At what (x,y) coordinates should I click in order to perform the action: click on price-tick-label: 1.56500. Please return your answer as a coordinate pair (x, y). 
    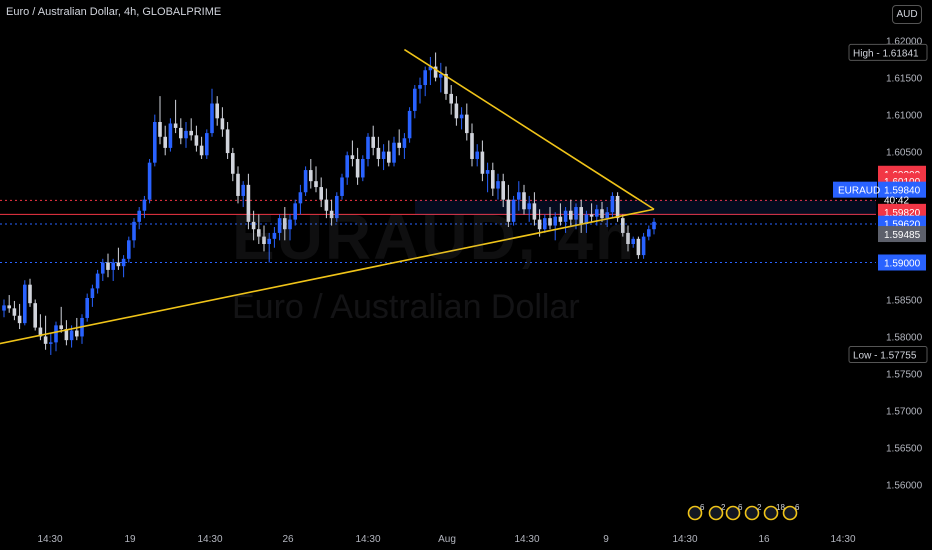
    Looking at the image, I should click on (904, 448).